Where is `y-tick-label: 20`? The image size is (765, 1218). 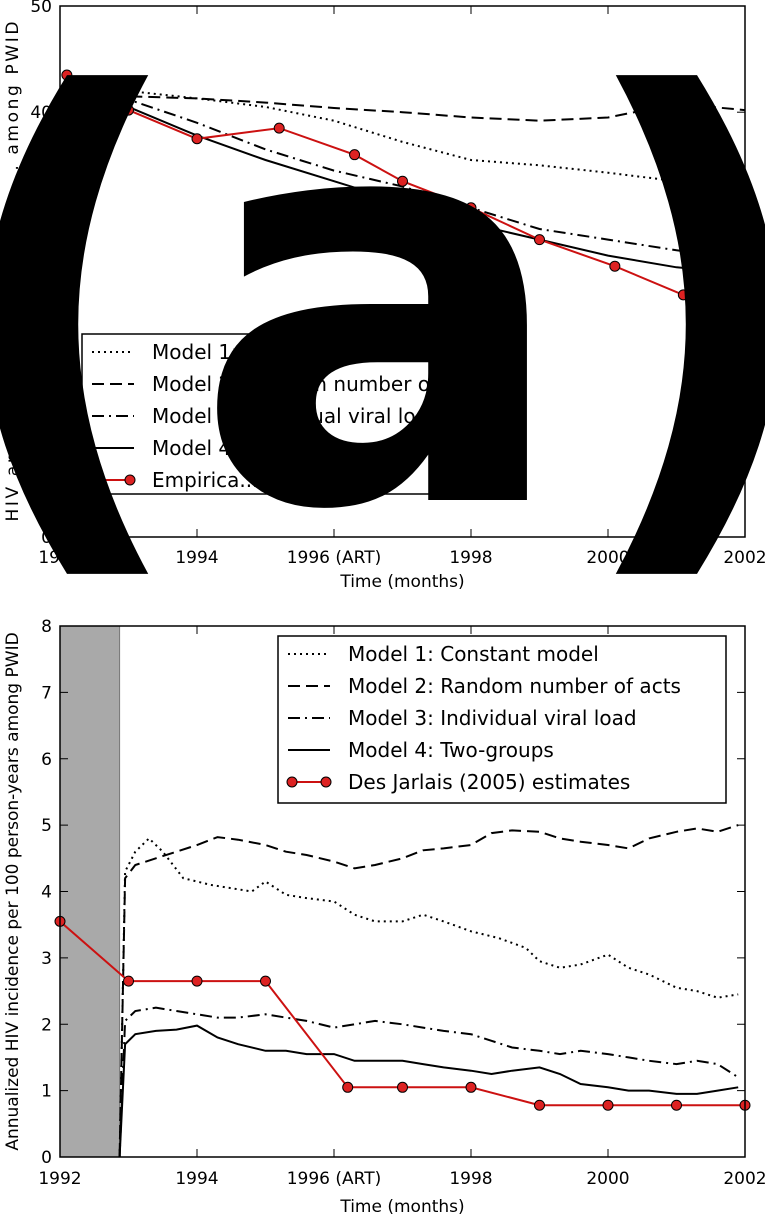
y-tick-label: 20 is located at coordinates (41, 326).